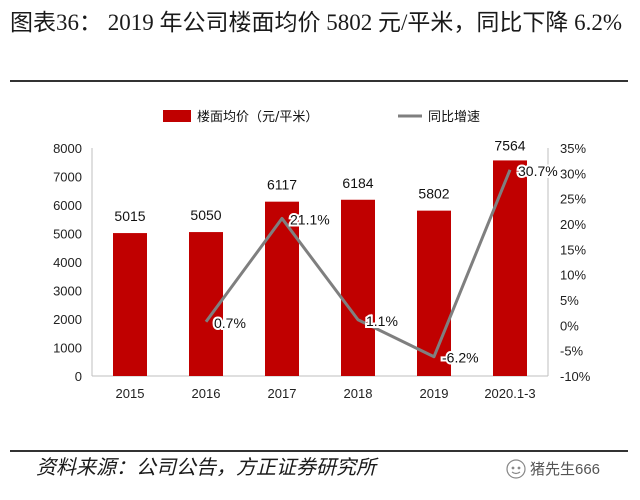  I want to click on legend-bar-label: 楼面均价（元/平米）, so click(257, 117).